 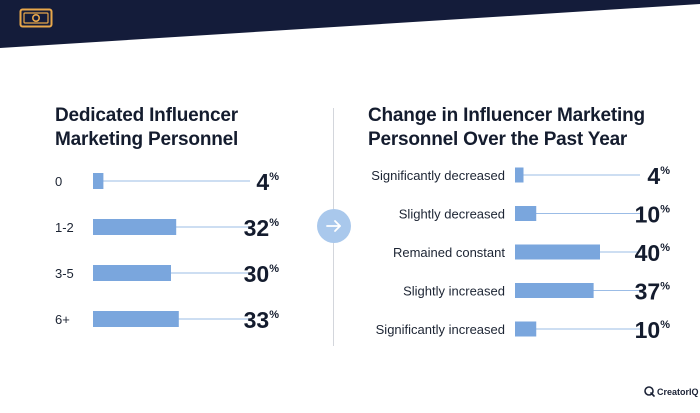 I want to click on right-value-label: 4%, so click(x=658, y=176).